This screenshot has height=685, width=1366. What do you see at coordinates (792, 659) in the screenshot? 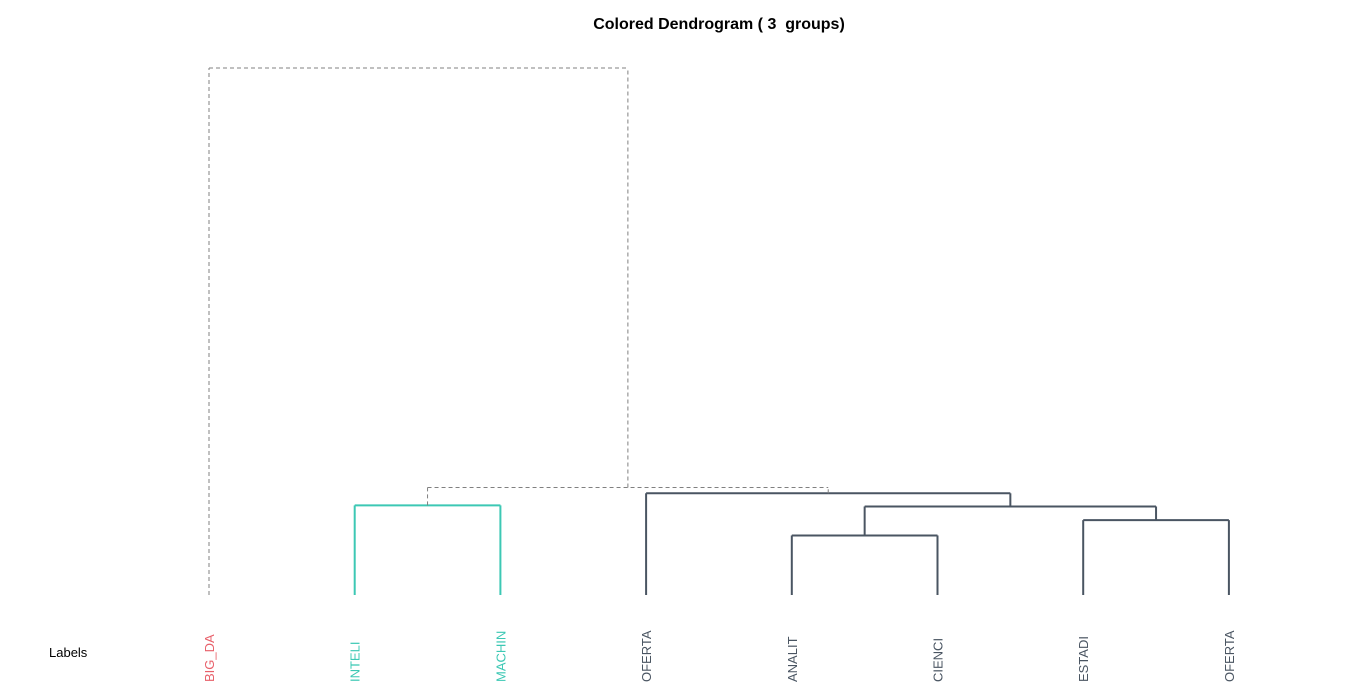
I see `leaf-label: ANALIT` at bounding box center [792, 659].